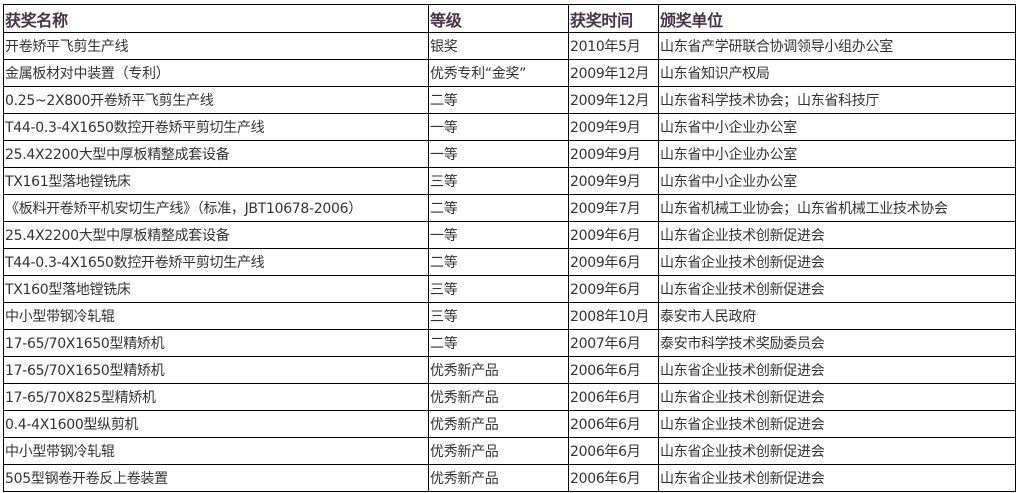  What do you see at coordinates (216, 397) in the screenshot?
I see `cell-award-name: 17-65/70X825型精矫机` at bounding box center [216, 397].